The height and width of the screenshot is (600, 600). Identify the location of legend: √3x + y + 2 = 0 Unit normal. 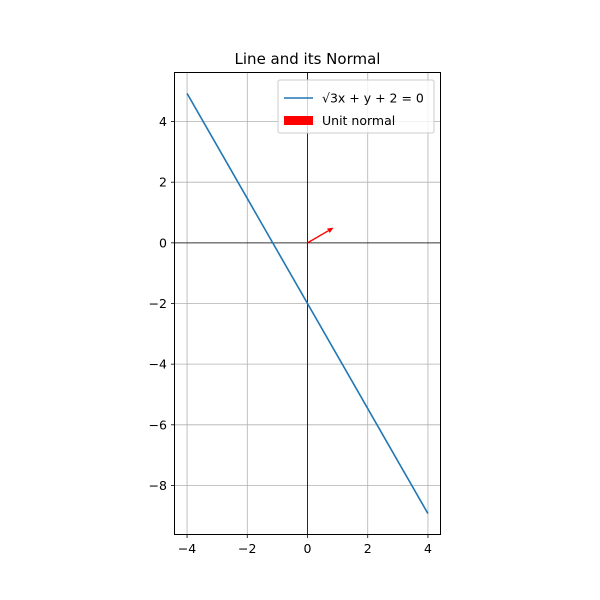
(356, 106).